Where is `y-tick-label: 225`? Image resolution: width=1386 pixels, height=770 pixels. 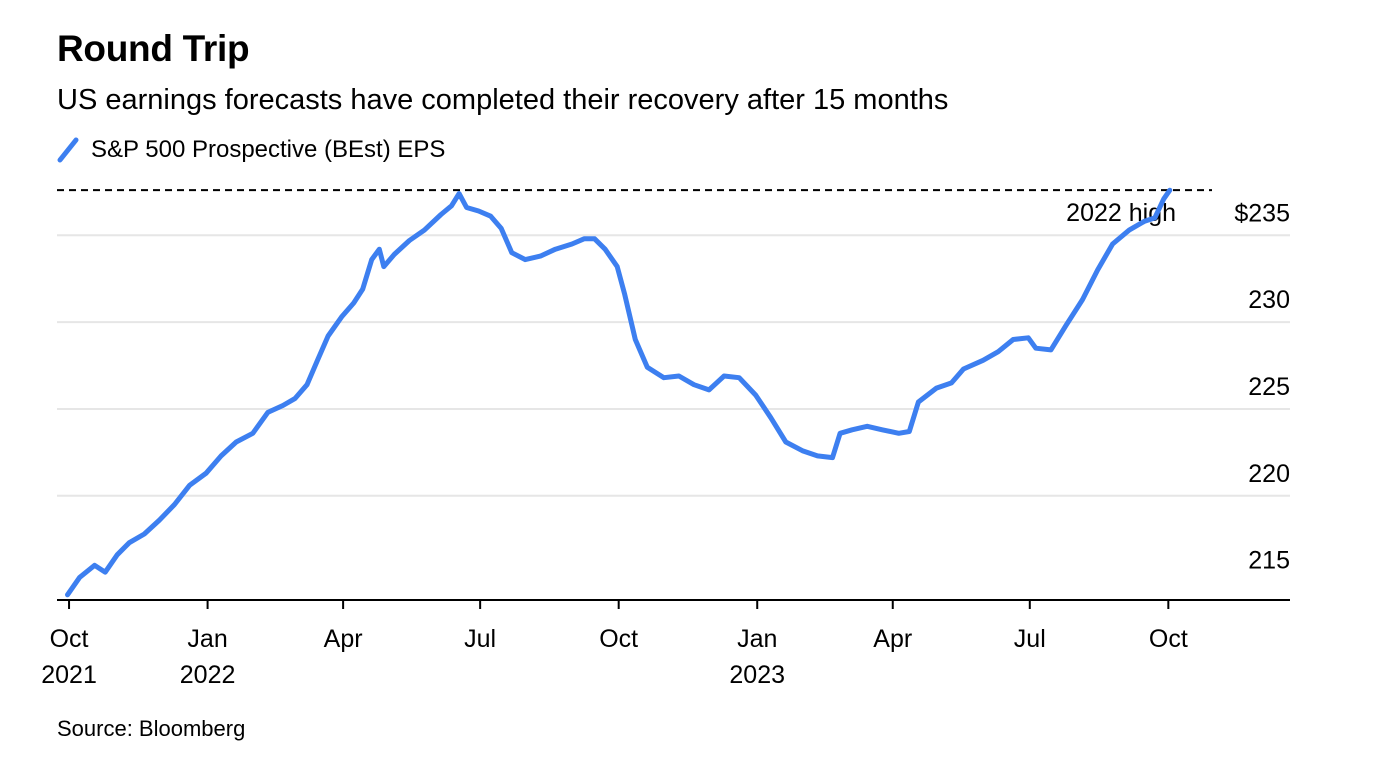
y-tick-label: 225 is located at coordinates (1269, 387).